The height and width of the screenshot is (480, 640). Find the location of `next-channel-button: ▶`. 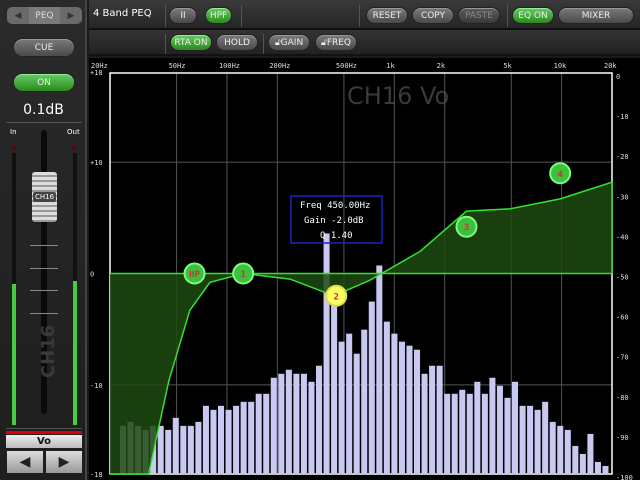

next-channel-button: ▶ is located at coordinates (64, 462).